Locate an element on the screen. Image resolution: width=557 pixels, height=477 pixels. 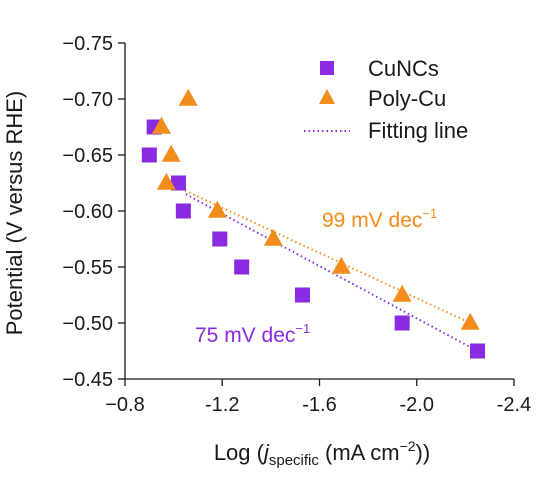
y-tick-label: −0.75 is located at coordinates (87, 44).